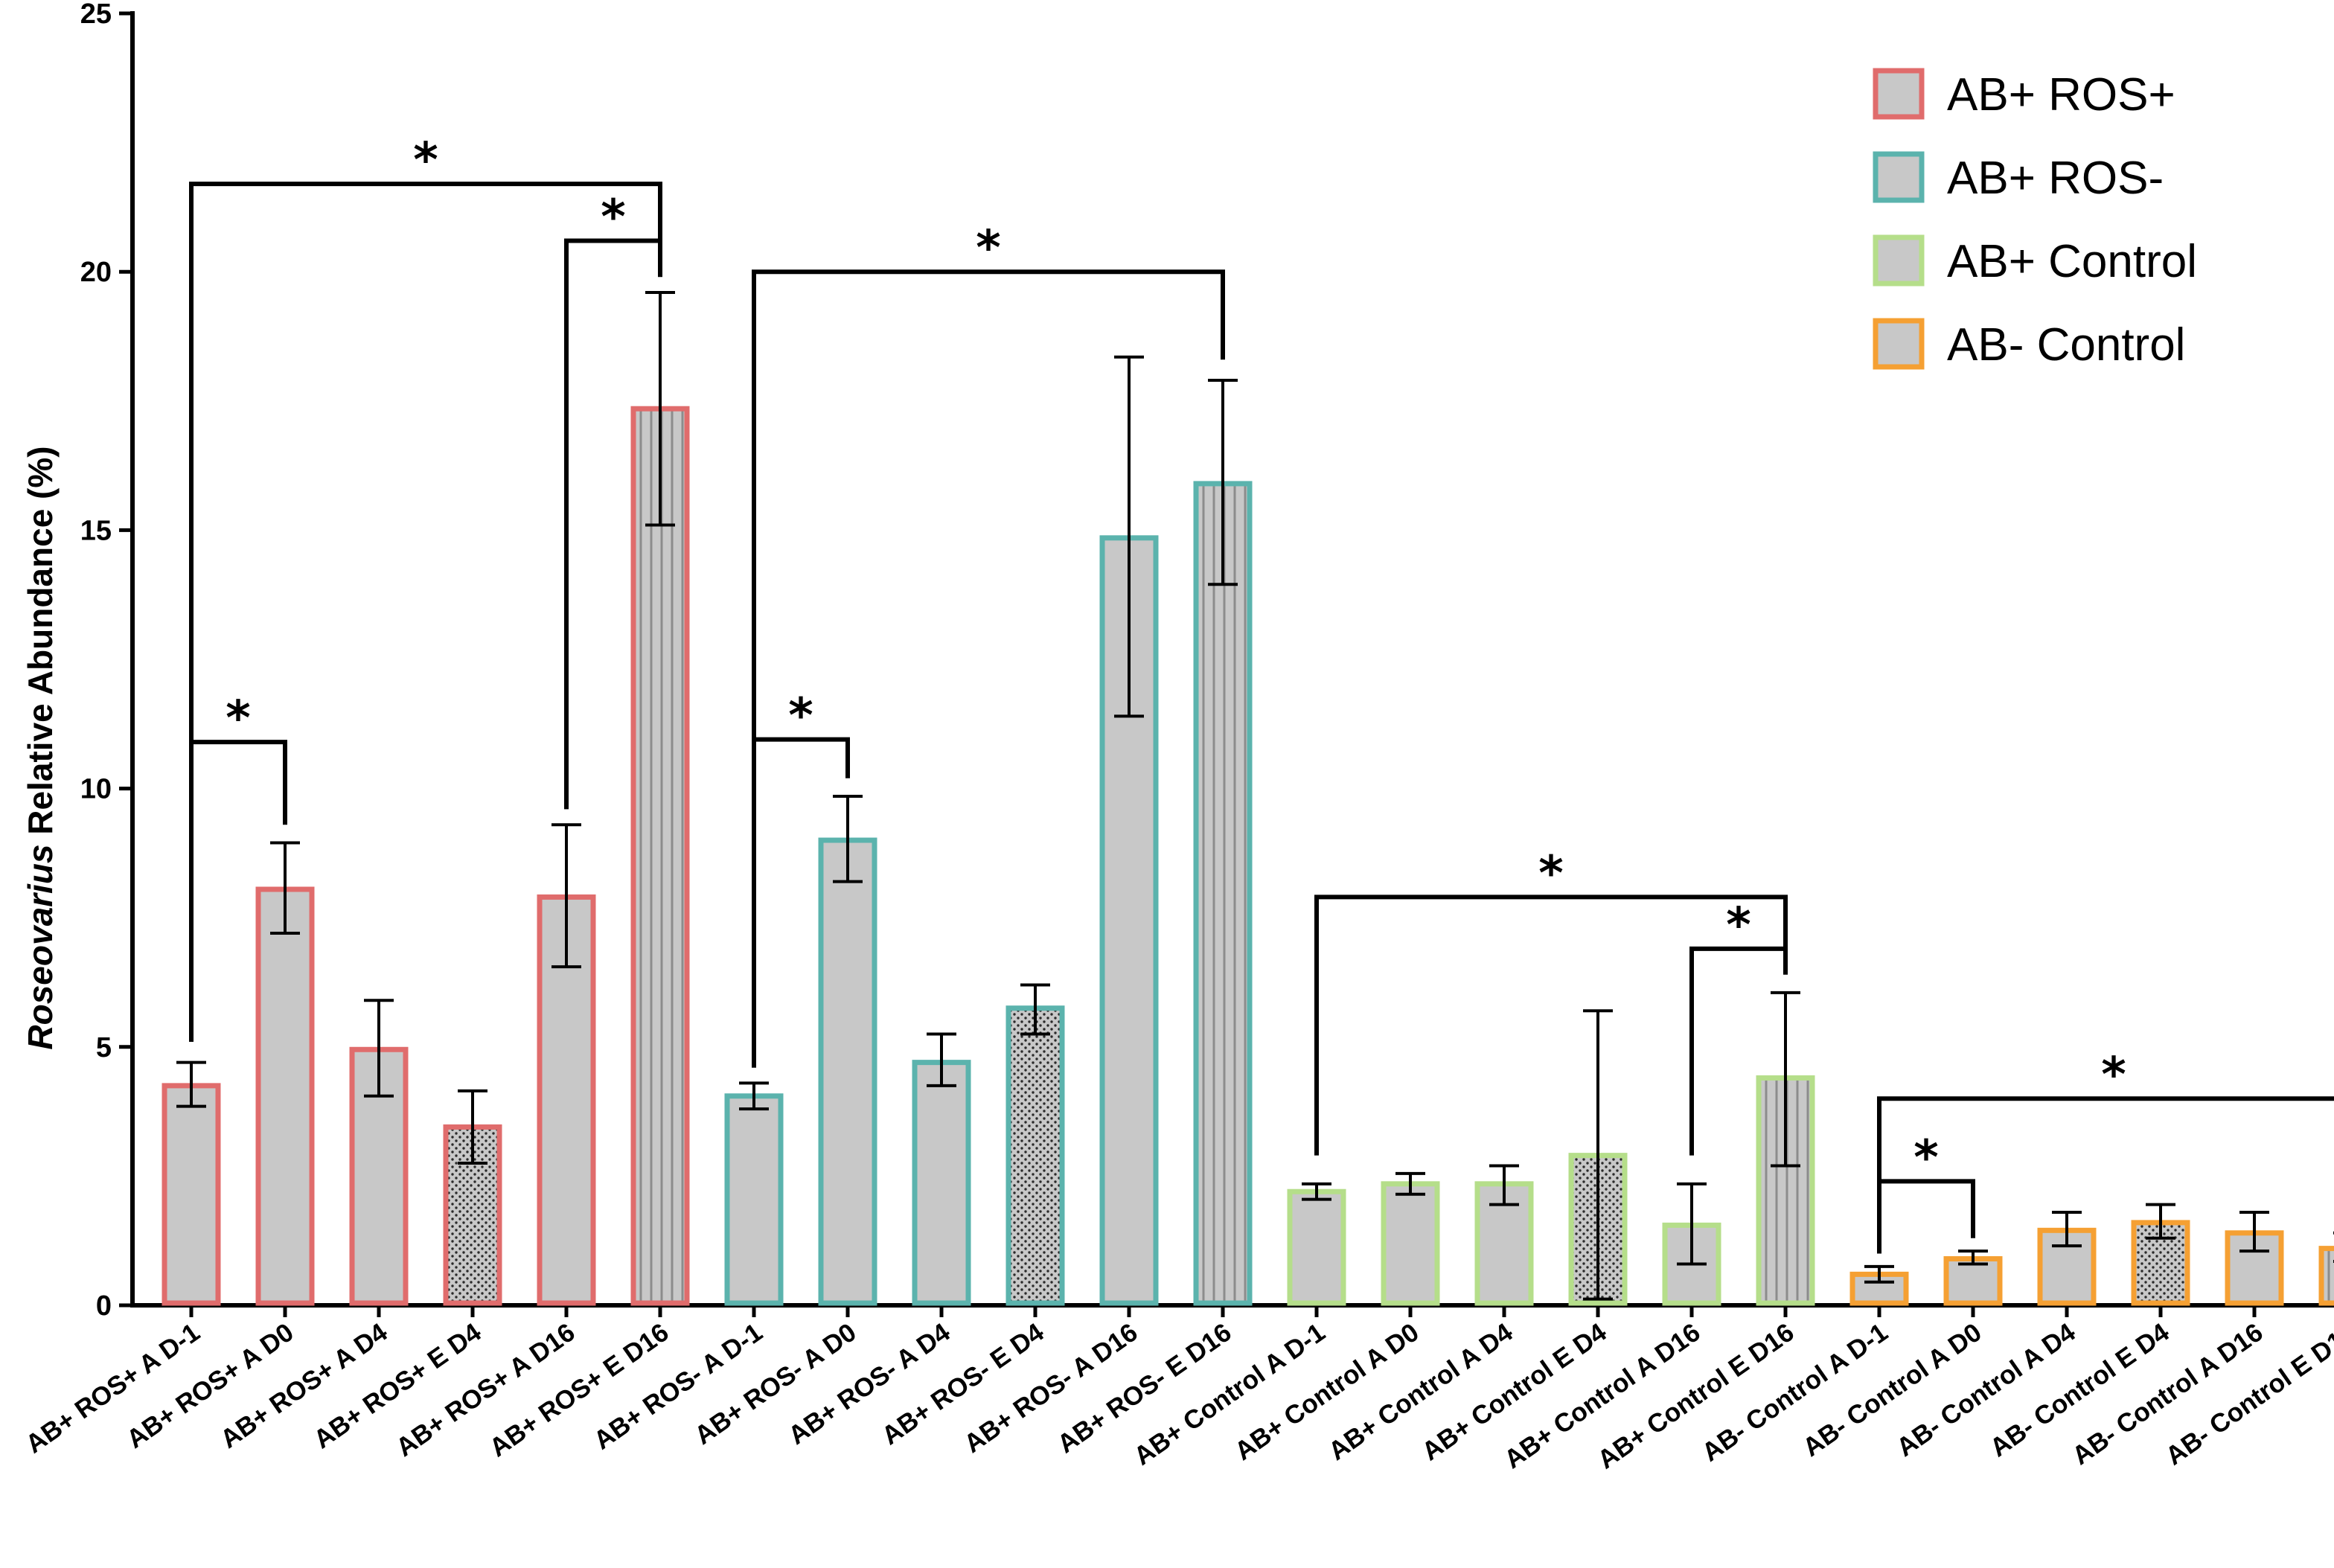 This screenshot has width=2334, height=1568. I want to click on legend: AB+ ROS+ AB+ ROS- AB+ Control AB- Control, so click(2035, 219).